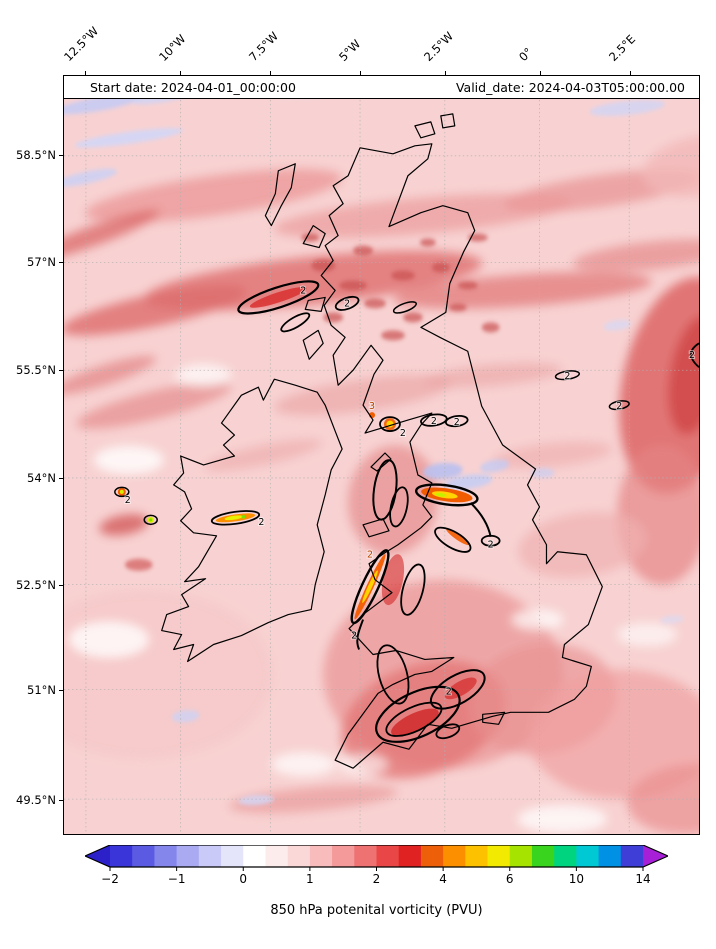  Describe the element at coordinates (376, 869) in the screenshot. I see `colorbar-tick-marks` at that location.